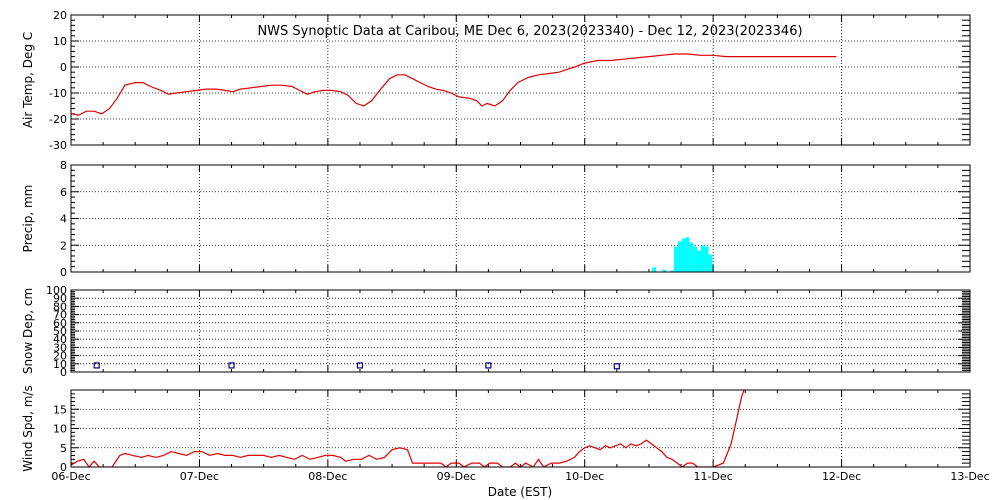 This screenshot has width=1000, height=500. Describe the element at coordinates (60, 323) in the screenshot. I see `y-tick-label: 60` at that location.